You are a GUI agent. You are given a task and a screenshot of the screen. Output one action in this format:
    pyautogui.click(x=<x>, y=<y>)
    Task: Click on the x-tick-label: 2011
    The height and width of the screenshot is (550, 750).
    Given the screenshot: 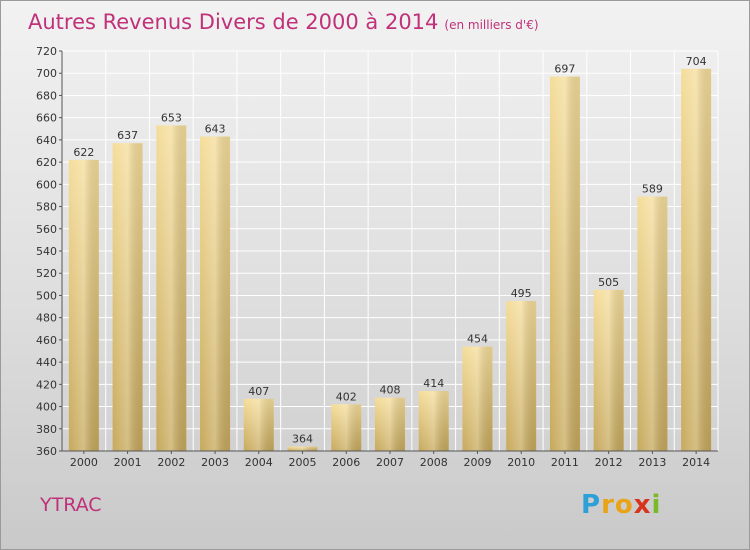 What is the action you would take?
    pyautogui.click(x=565, y=462)
    